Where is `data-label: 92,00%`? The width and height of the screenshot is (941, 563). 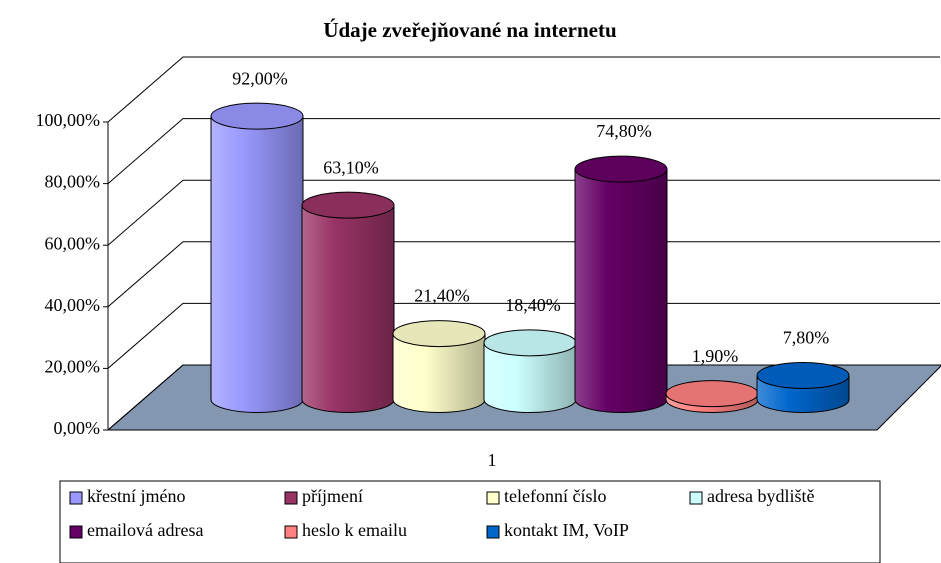 data-label: 92,00% is located at coordinates (260, 78).